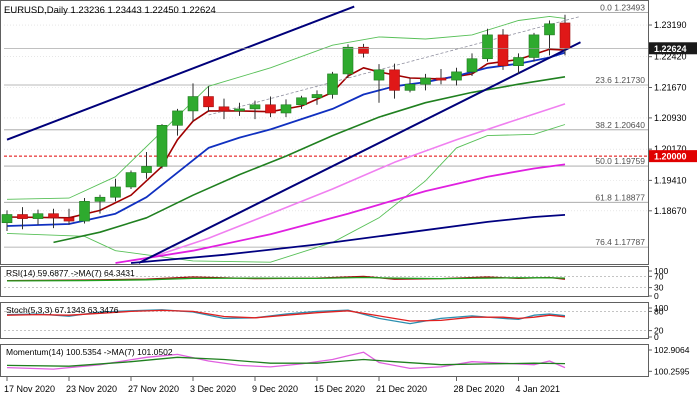 The height and width of the screenshot is (400, 700). Describe the element at coordinates (672, 371) in the screenshot. I see `momentum-axis-label: 100.2595` at that location.